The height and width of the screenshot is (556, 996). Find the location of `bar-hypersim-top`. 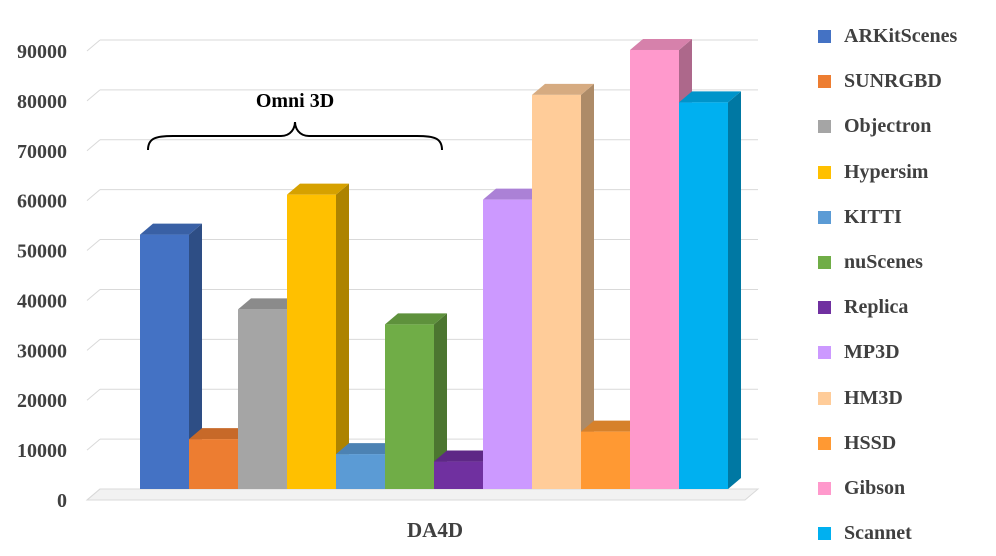

bar-hypersim-top is located at coordinates (318, 189).